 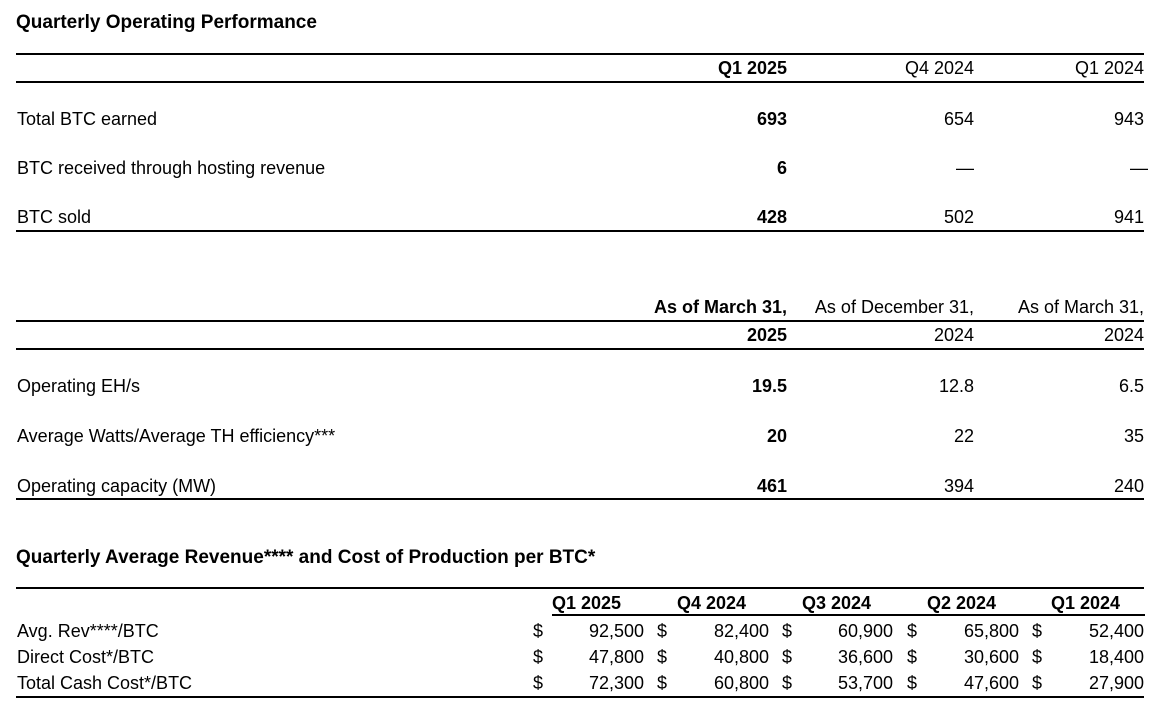 What do you see at coordinates (54, 217) in the screenshot?
I see `s1-row-label: BTC sold` at bounding box center [54, 217].